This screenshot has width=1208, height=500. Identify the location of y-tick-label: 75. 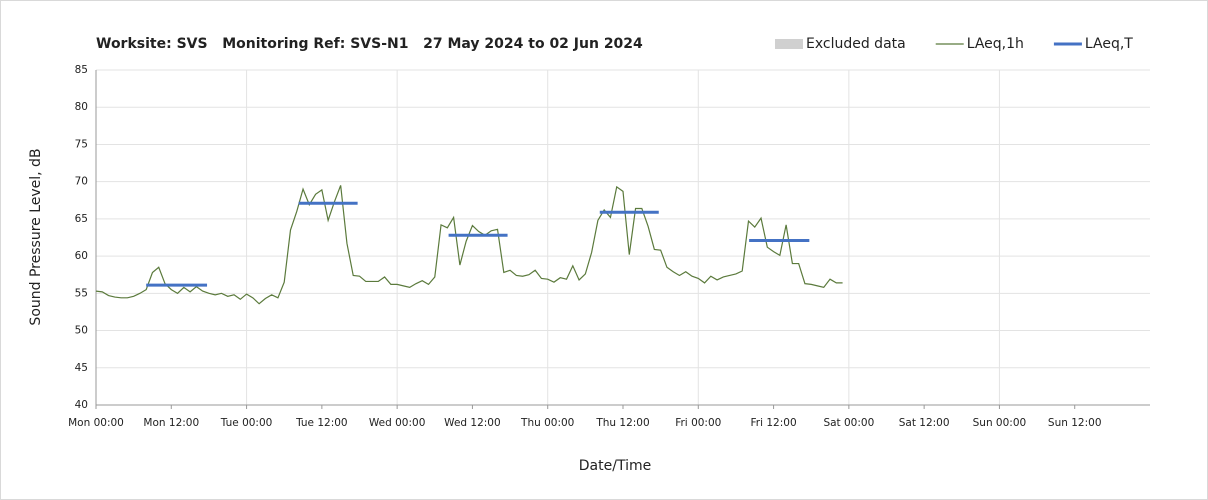
(81, 144).